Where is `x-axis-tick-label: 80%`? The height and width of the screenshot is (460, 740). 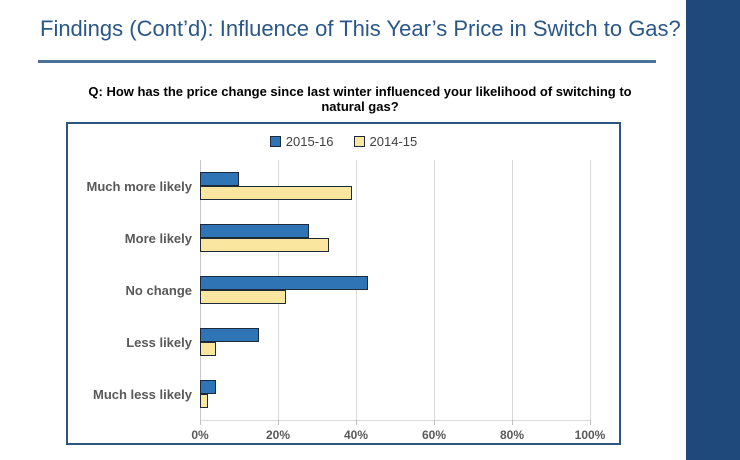 x-axis-tick-label: 80% is located at coordinates (512, 435).